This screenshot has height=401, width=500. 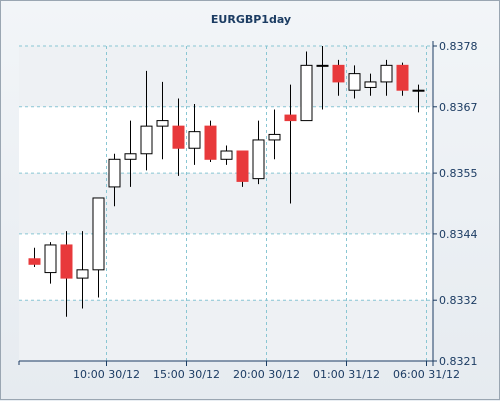 I want to click on y-tick-label: 0.8355, so click(x=458, y=173).